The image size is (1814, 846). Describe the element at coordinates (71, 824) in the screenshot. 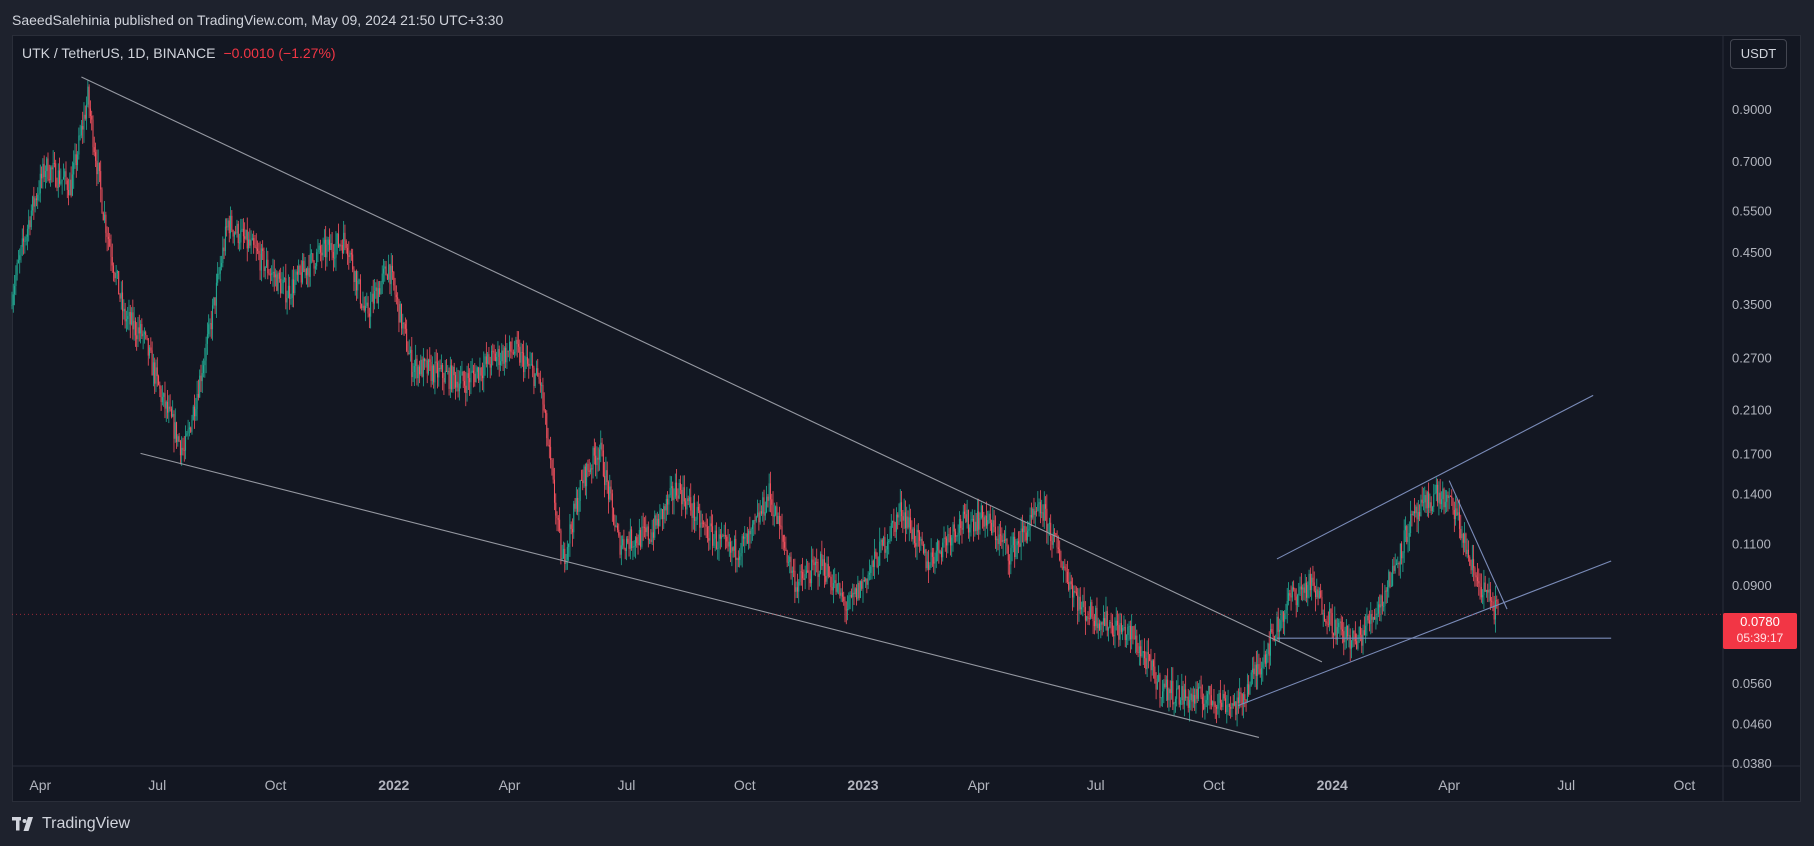

I see `tradingview-logo: TradingView` at that location.